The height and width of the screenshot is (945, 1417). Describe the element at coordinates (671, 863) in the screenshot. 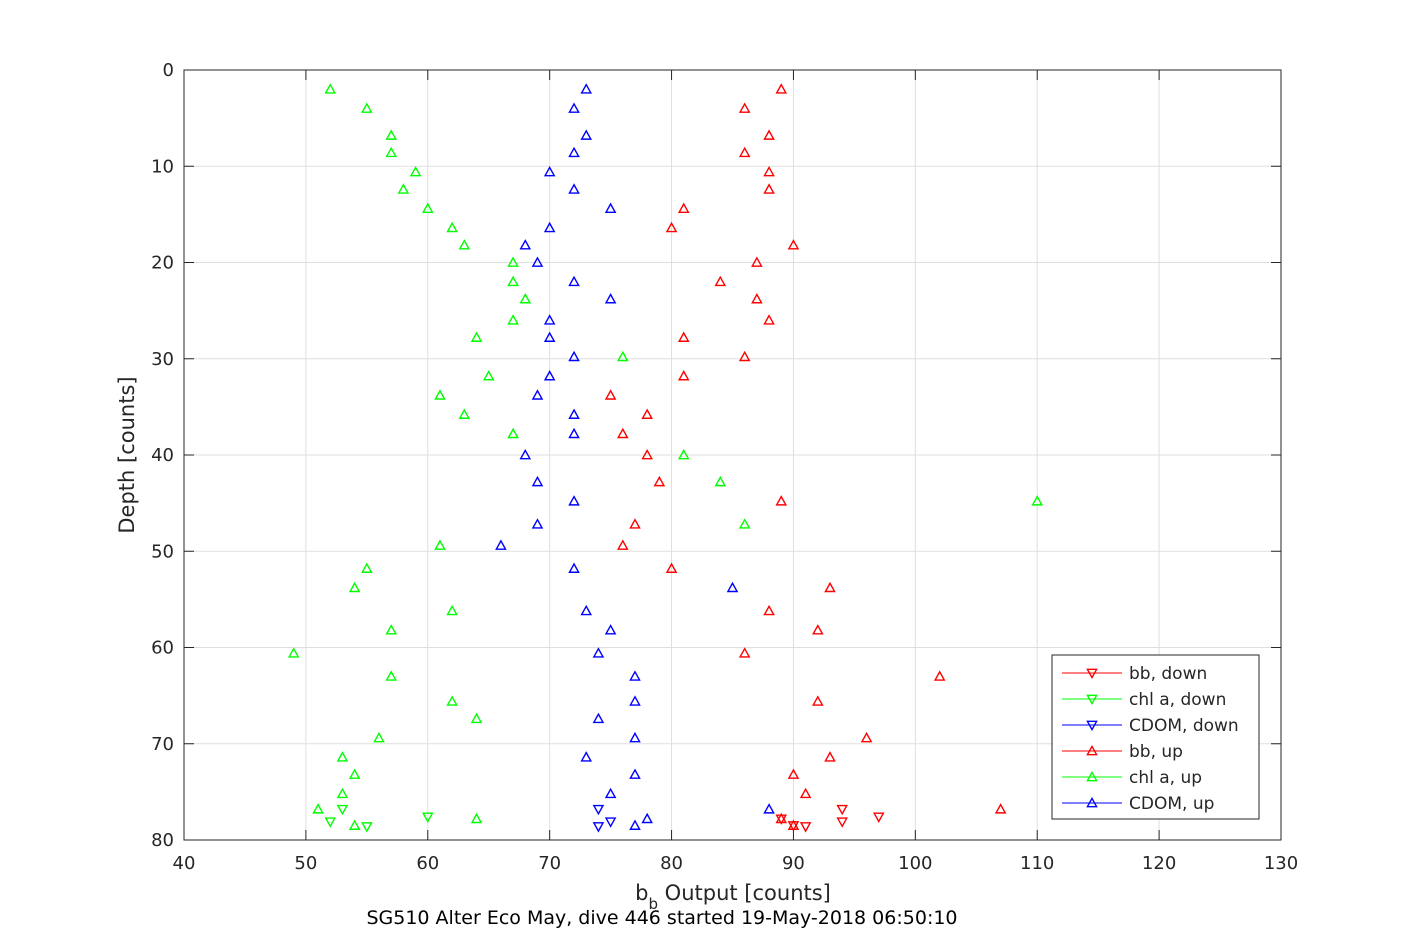

I see `x-tick-label: 80` at that location.